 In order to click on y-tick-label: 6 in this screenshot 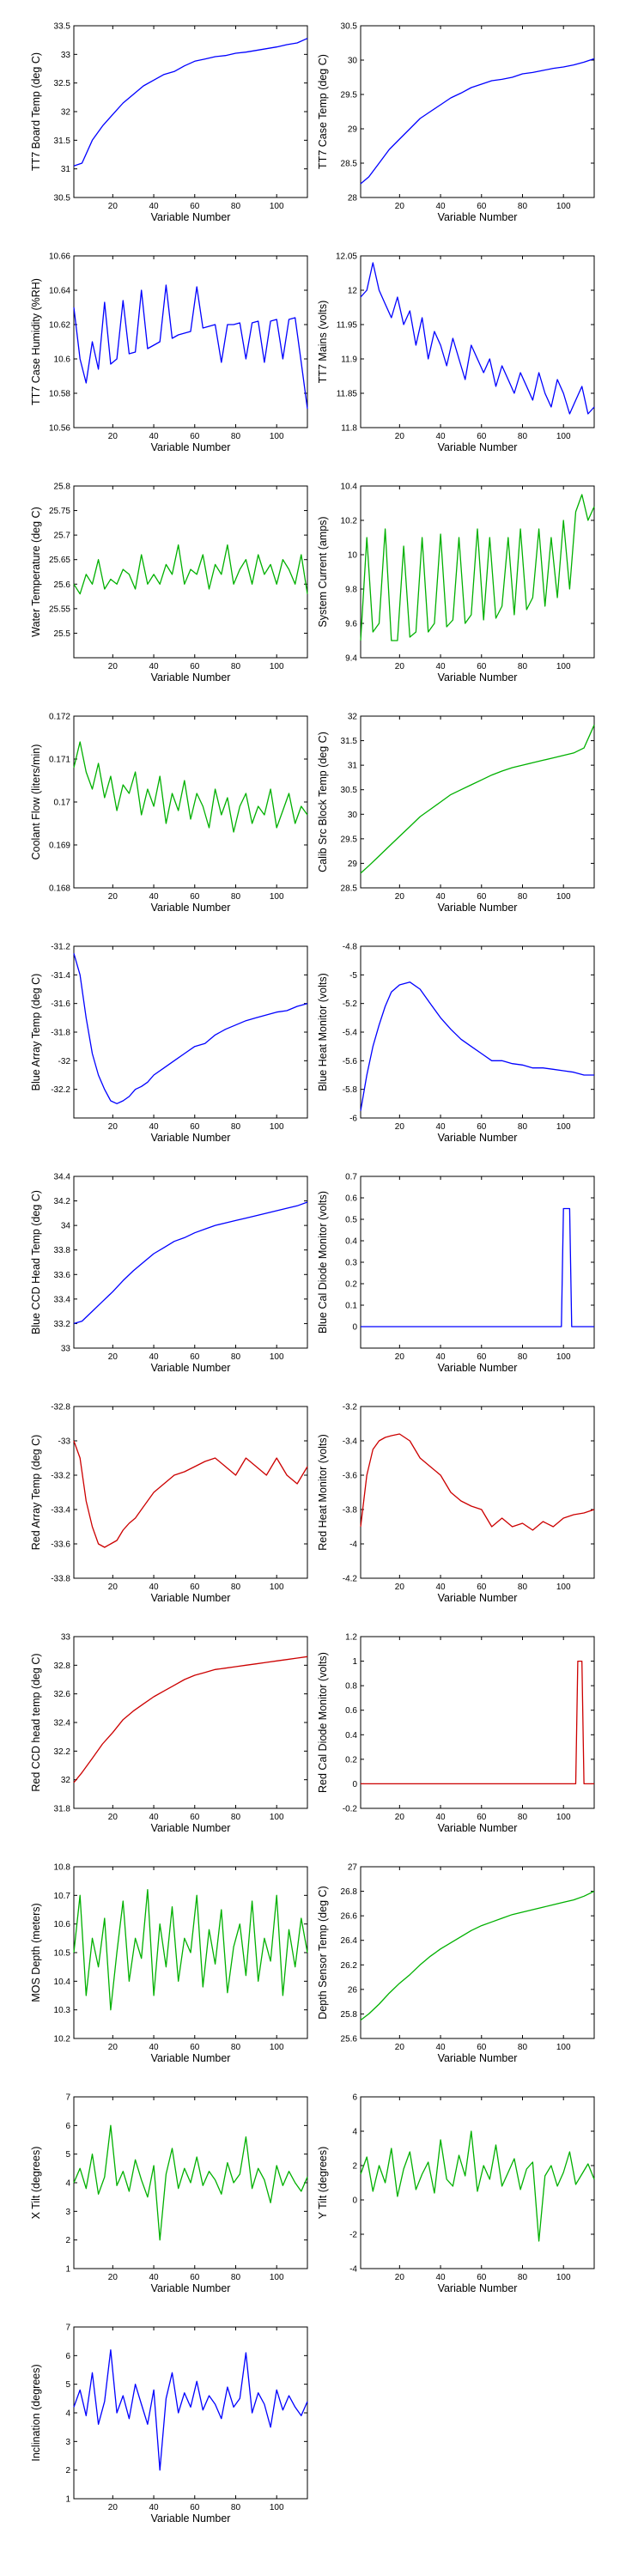, I will do `click(355, 2098)`.